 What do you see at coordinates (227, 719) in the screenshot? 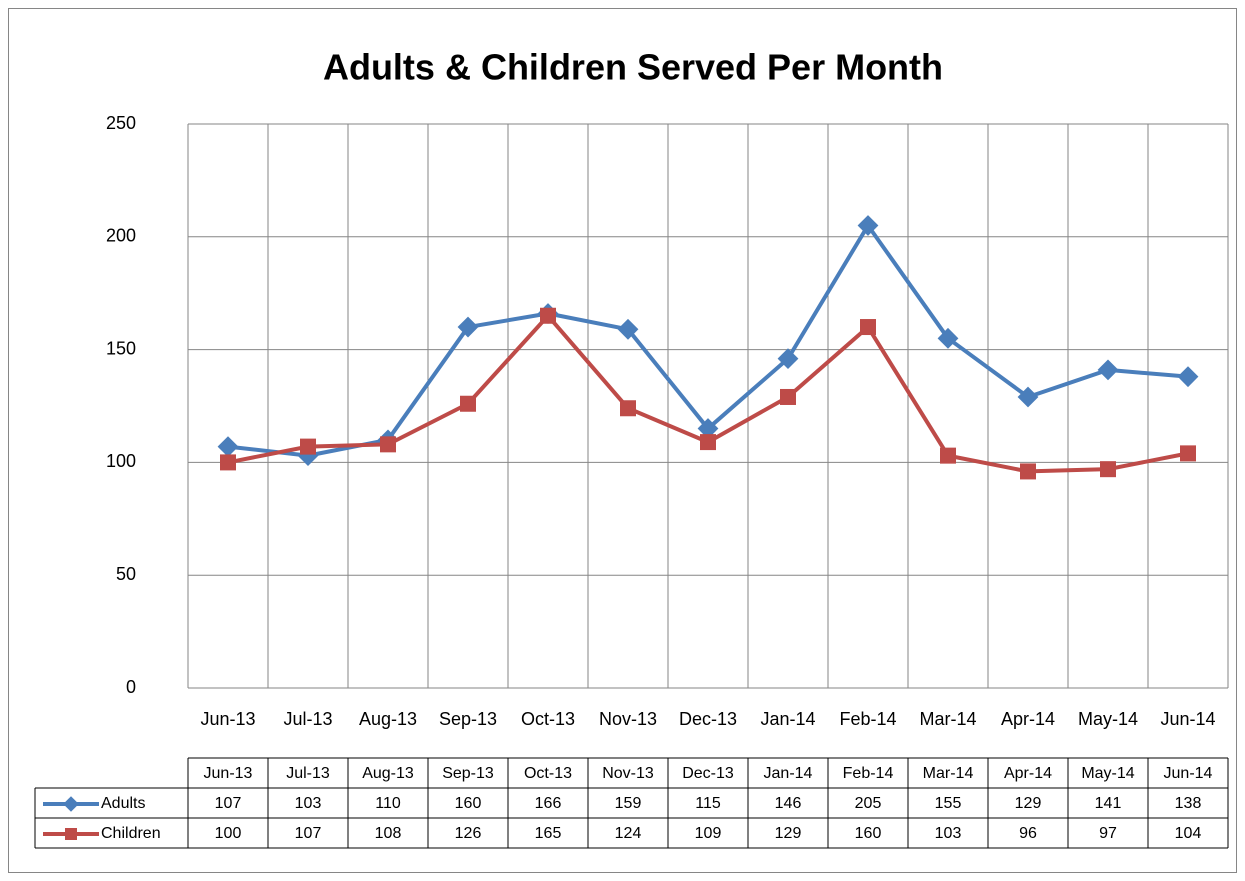
I see `x-tick-label: Jun-13` at bounding box center [227, 719].